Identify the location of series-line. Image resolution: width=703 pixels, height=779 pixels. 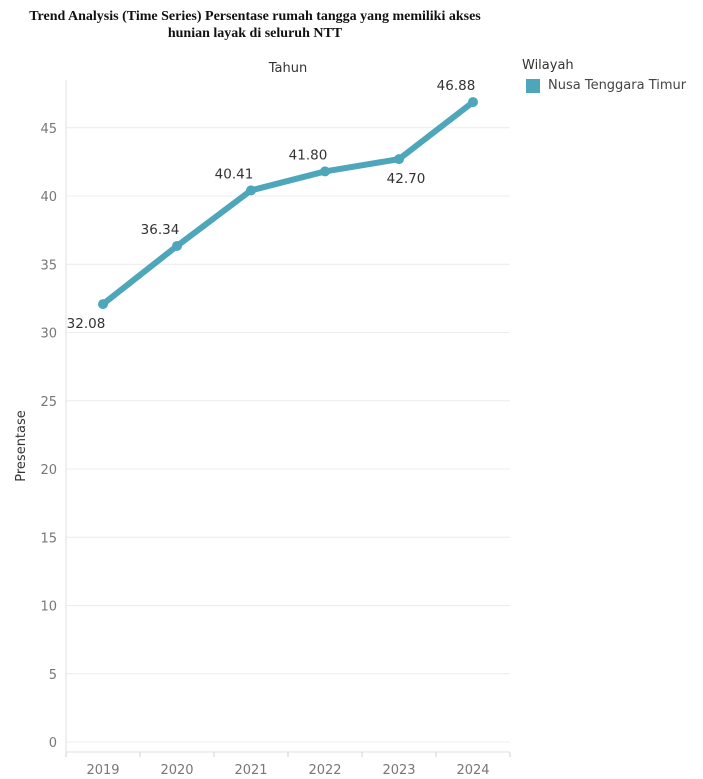
(288, 203).